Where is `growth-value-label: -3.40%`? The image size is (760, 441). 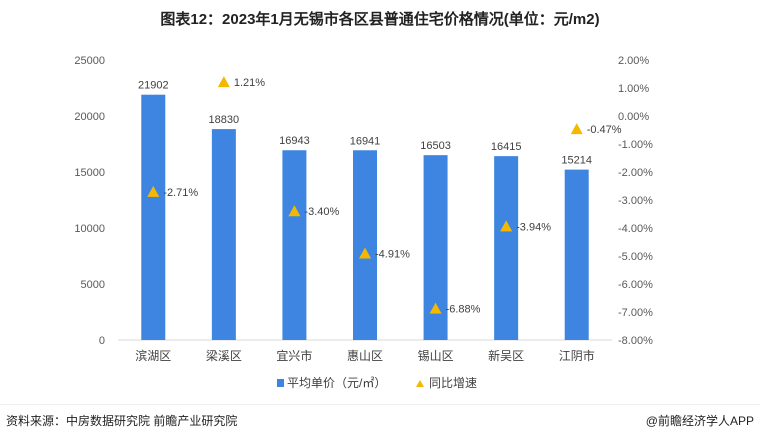 growth-value-label: -3.40% is located at coordinates (321, 212).